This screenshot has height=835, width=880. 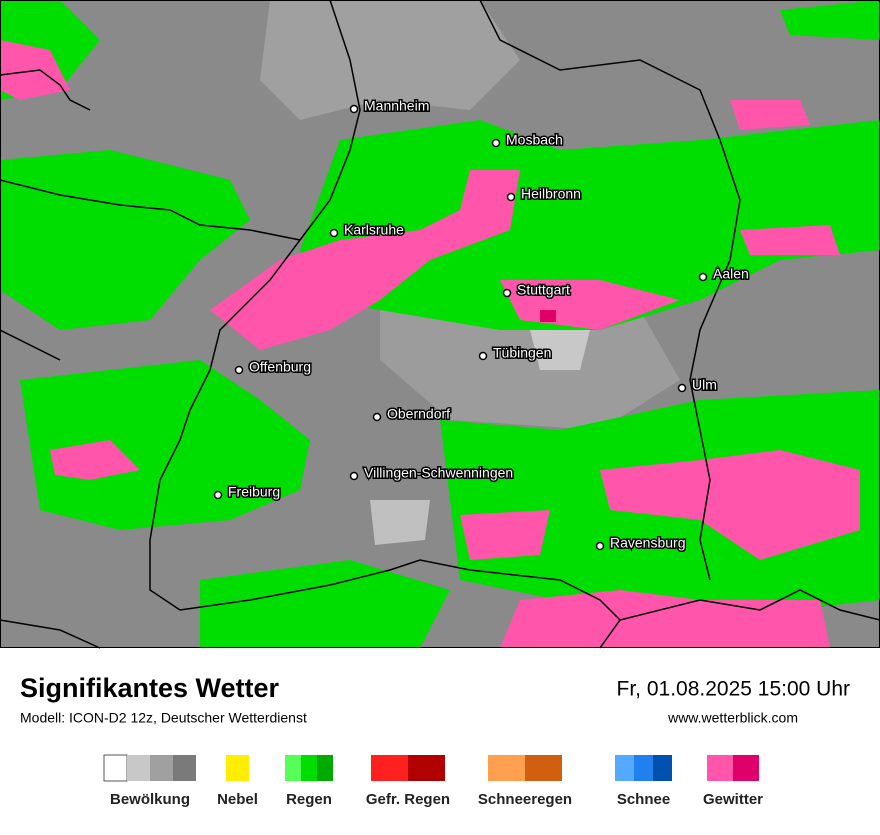 I want to click on city-label: Villingen-Schwenningen, so click(x=438, y=473).